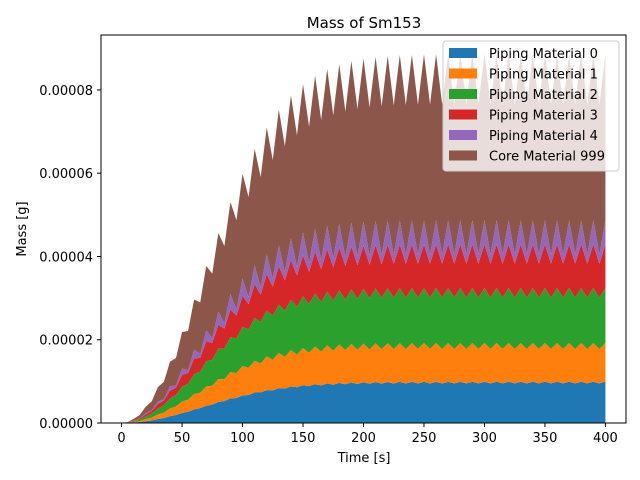 The width and height of the screenshot is (640, 480). Describe the element at coordinates (364, 23) in the screenshot. I see `chart-title: Mass of Sm153` at that location.